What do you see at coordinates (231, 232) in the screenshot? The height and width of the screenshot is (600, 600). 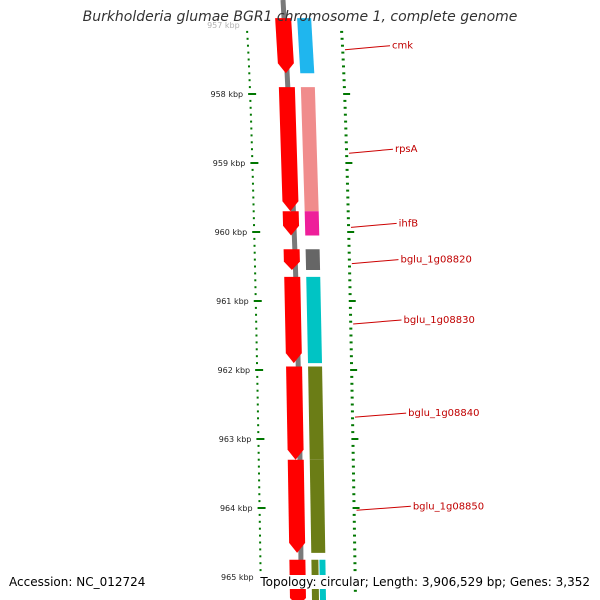 I see `tick-label: 960 kbp` at bounding box center [231, 232].